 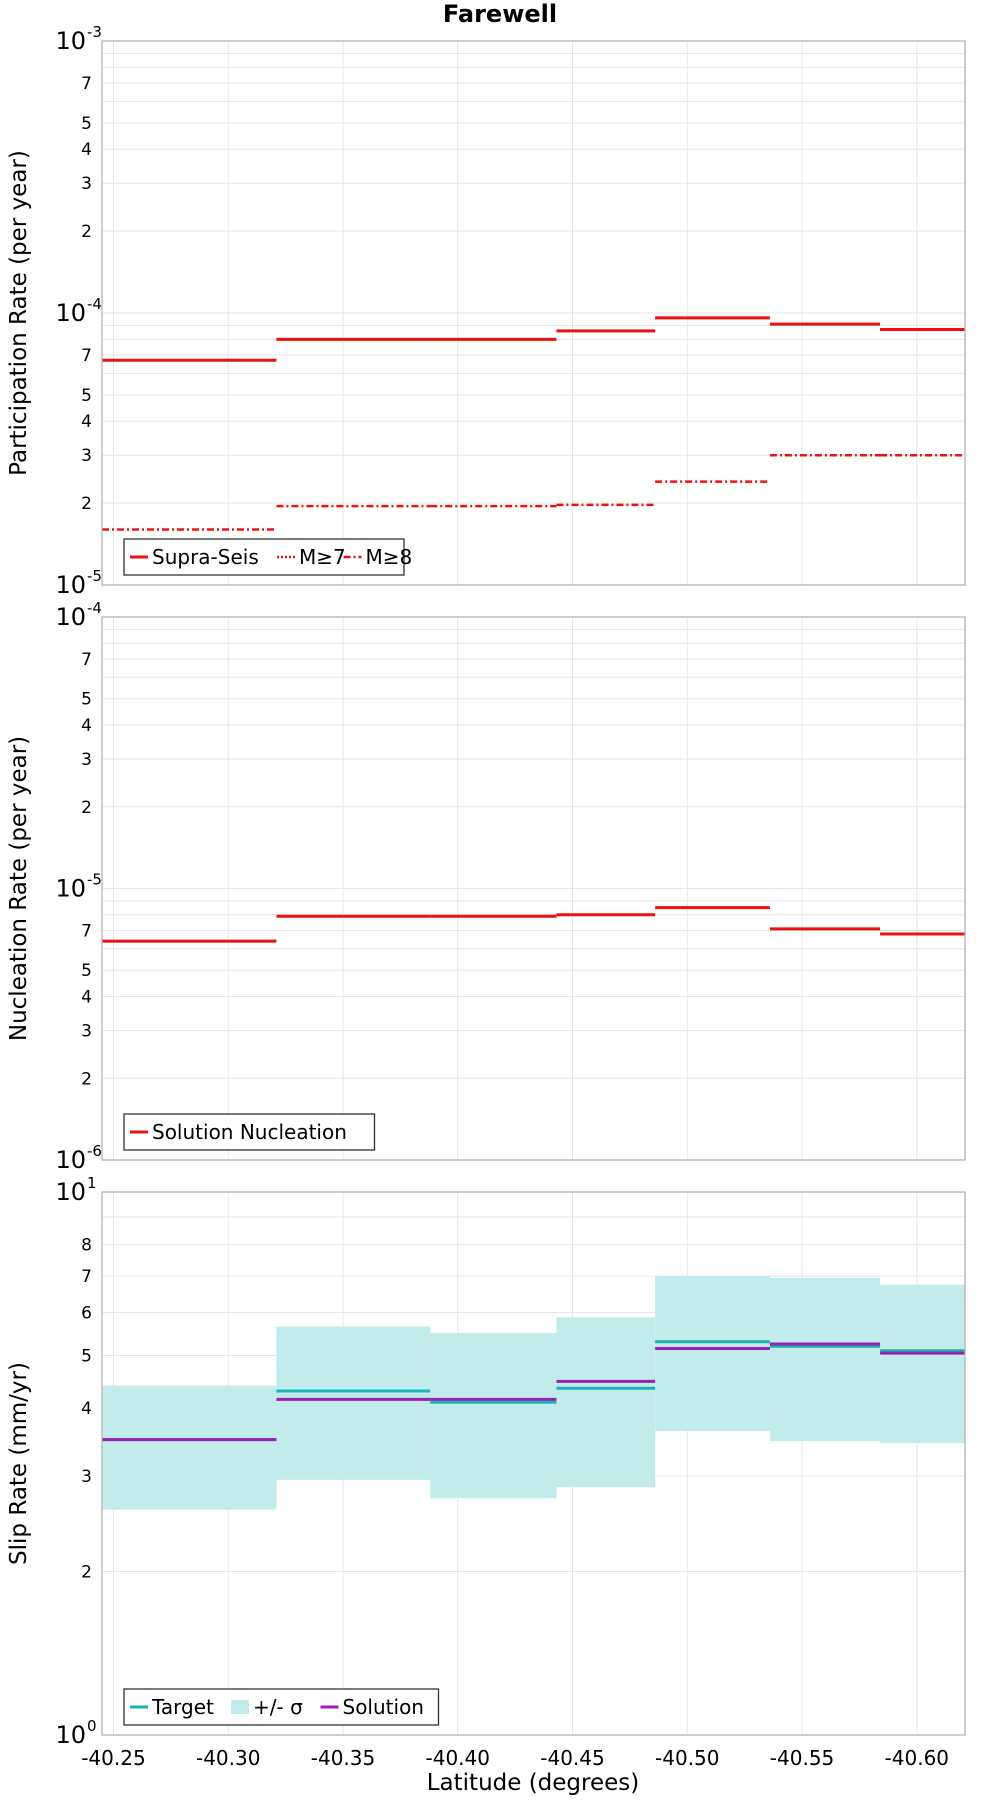 I want to click on y-tick-exponent: 0, so click(x=92, y=1726).